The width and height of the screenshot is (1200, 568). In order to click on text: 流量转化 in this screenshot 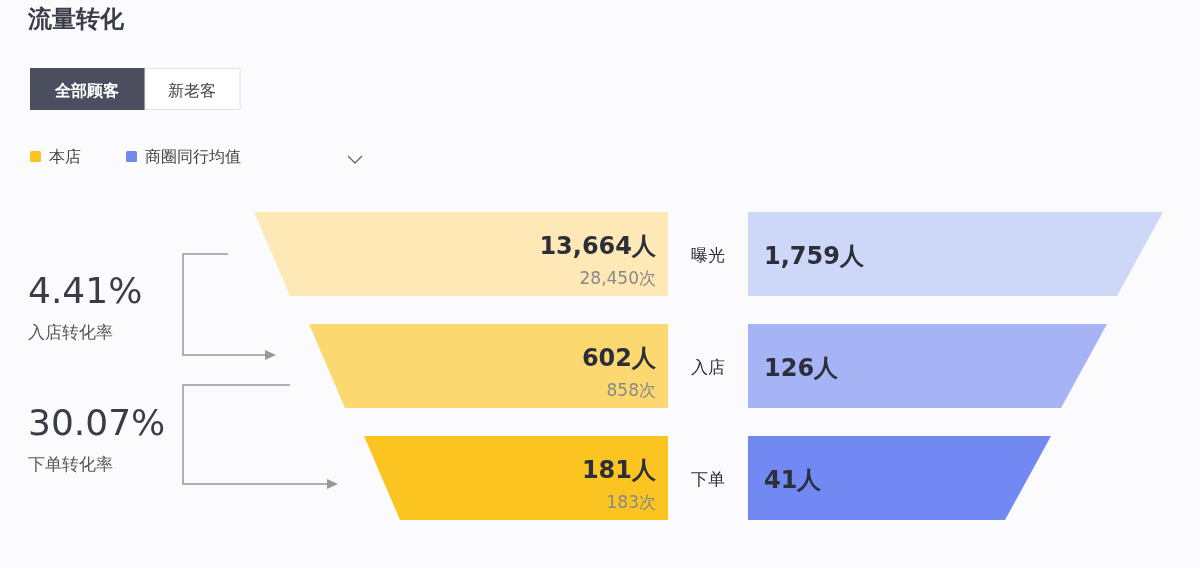, I will do `click(76, 19)`.